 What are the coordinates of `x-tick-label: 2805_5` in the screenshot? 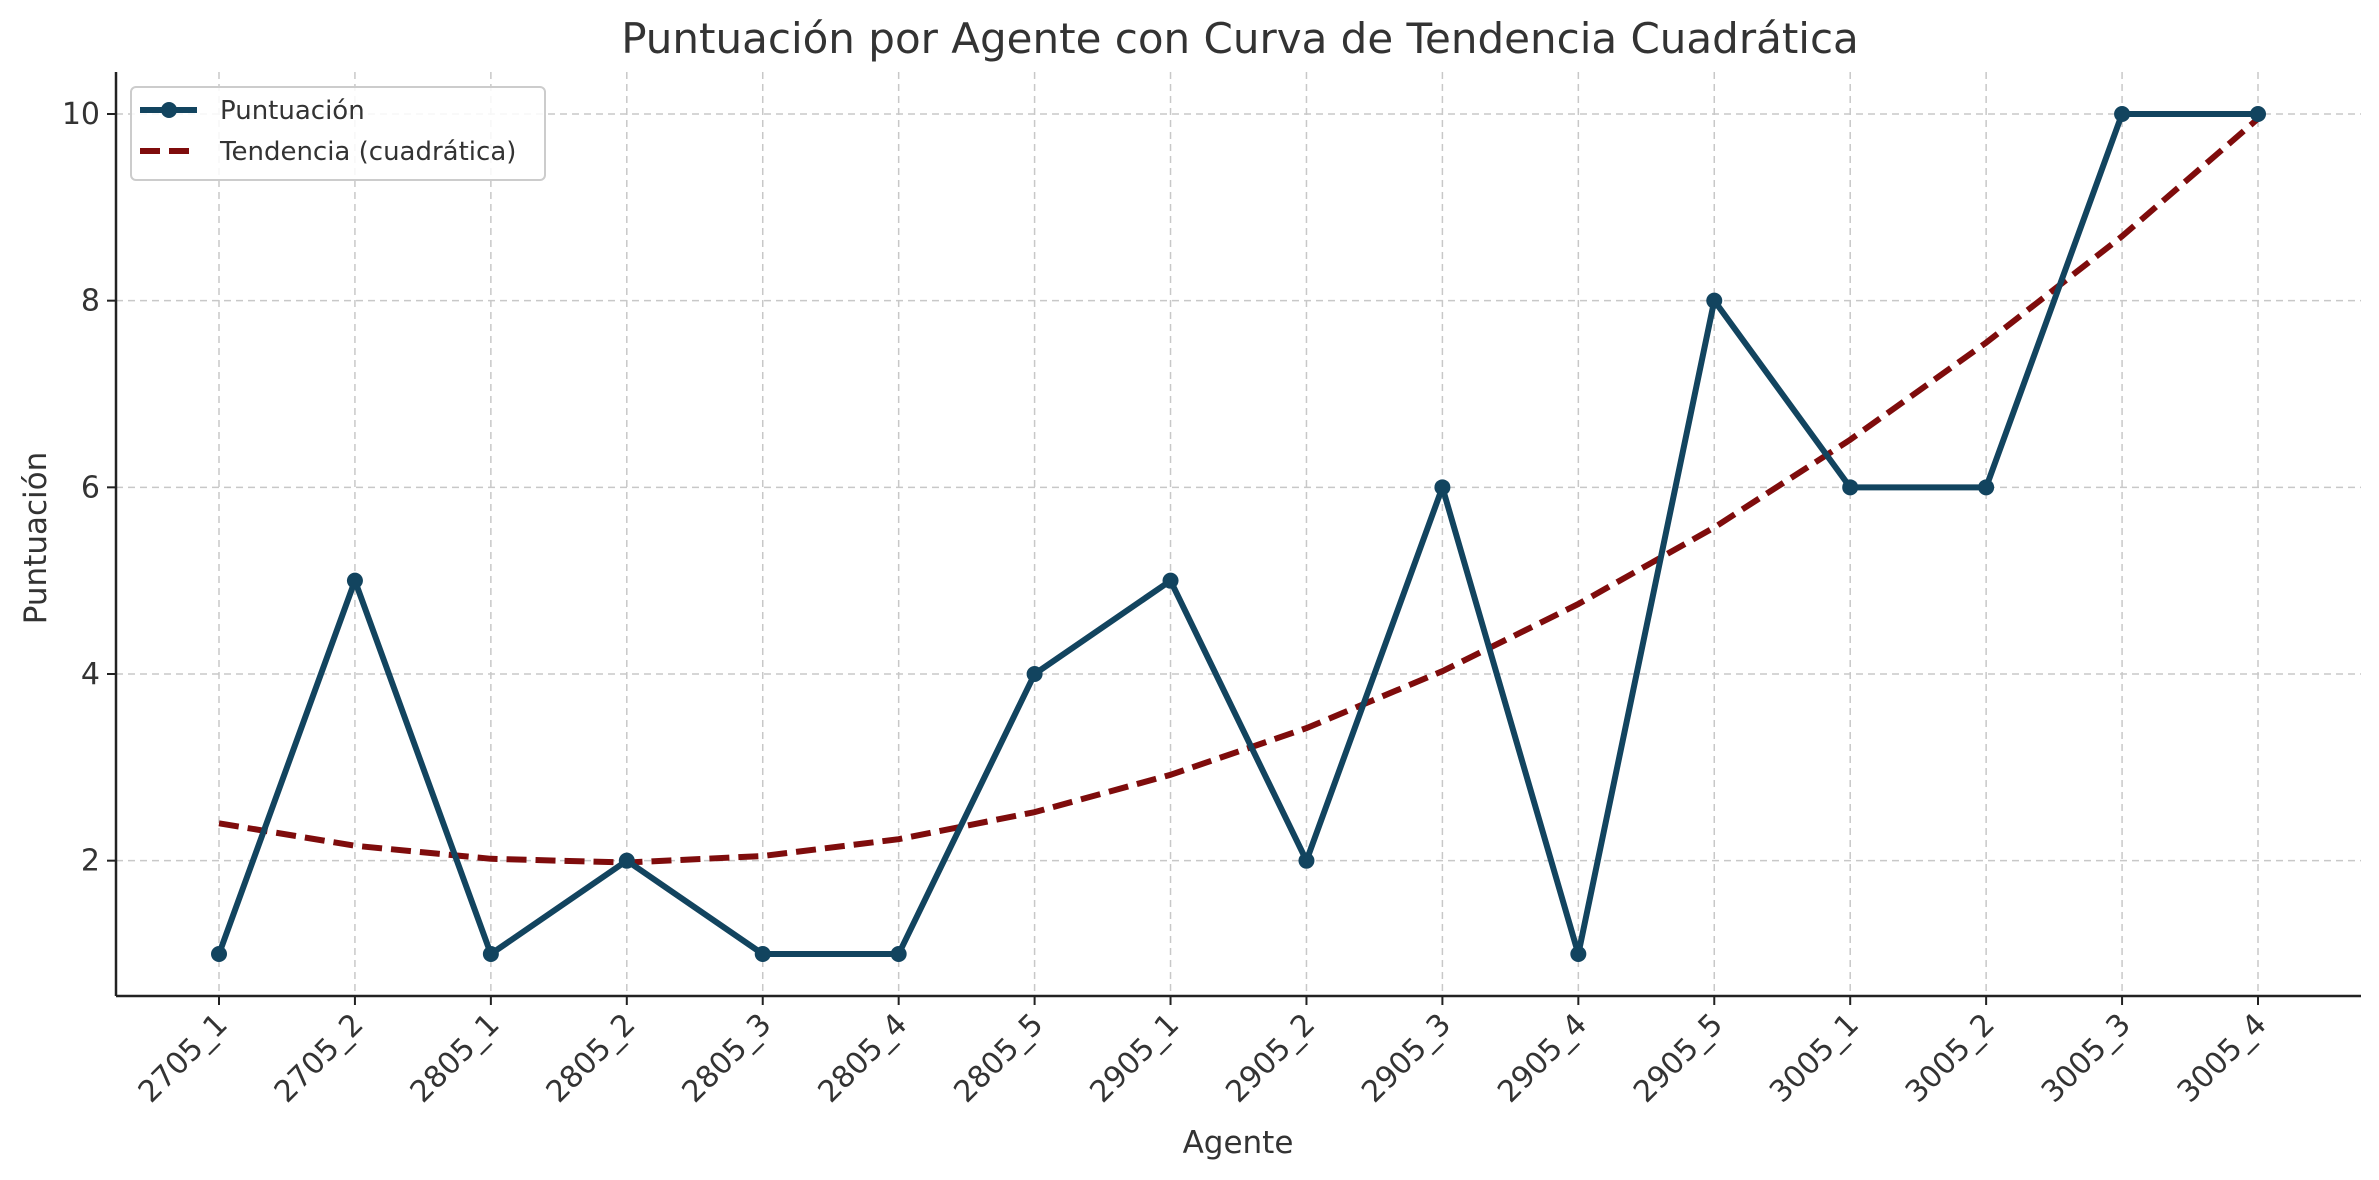 It's located at (998, 1058).